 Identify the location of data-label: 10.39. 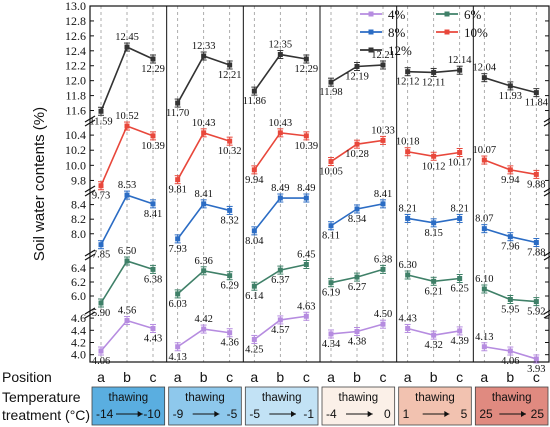
(153, 146).